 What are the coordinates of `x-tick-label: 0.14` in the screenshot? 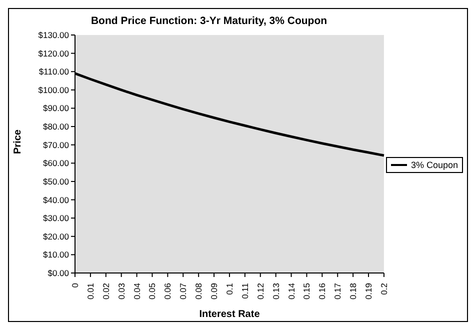 It's located at (291, 291).